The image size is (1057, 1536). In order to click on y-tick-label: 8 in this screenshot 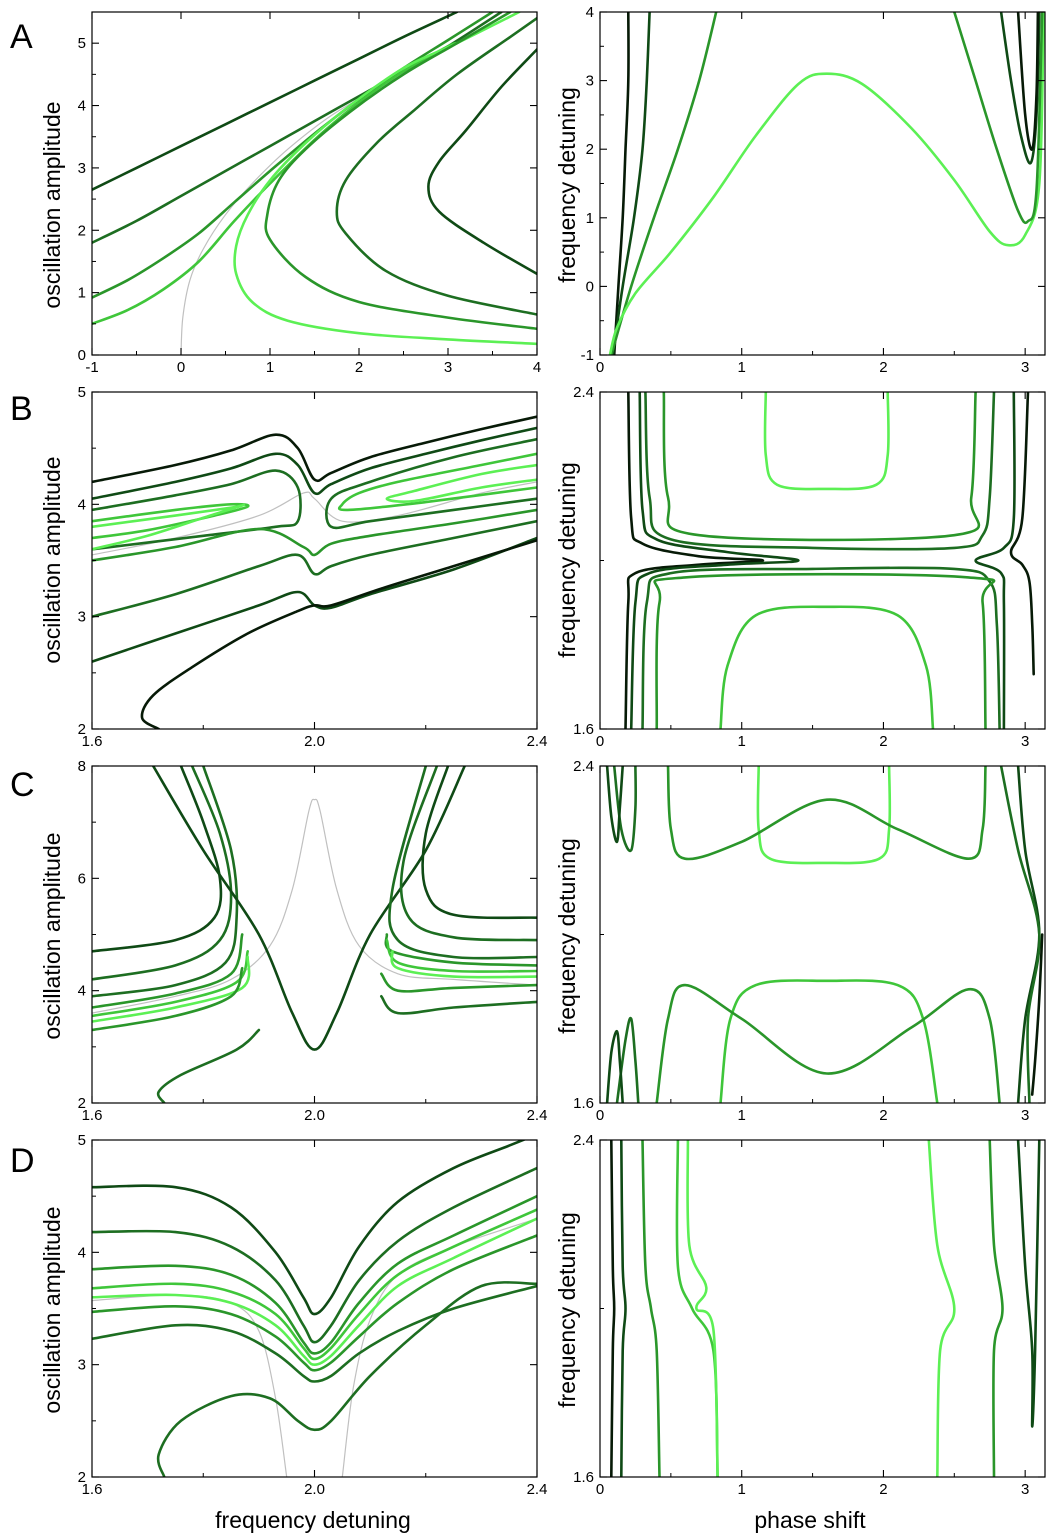, I will do `click(82, 766)`.